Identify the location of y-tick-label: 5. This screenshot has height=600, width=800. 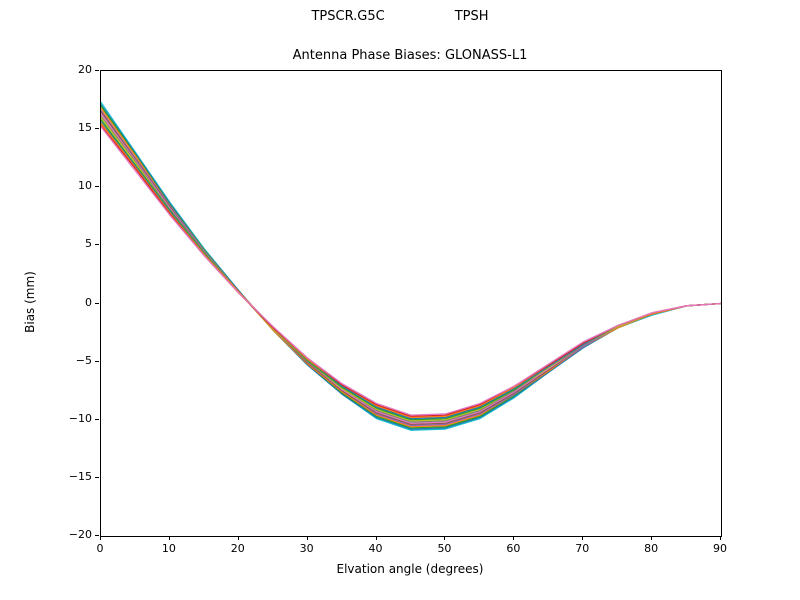
(88, 244).